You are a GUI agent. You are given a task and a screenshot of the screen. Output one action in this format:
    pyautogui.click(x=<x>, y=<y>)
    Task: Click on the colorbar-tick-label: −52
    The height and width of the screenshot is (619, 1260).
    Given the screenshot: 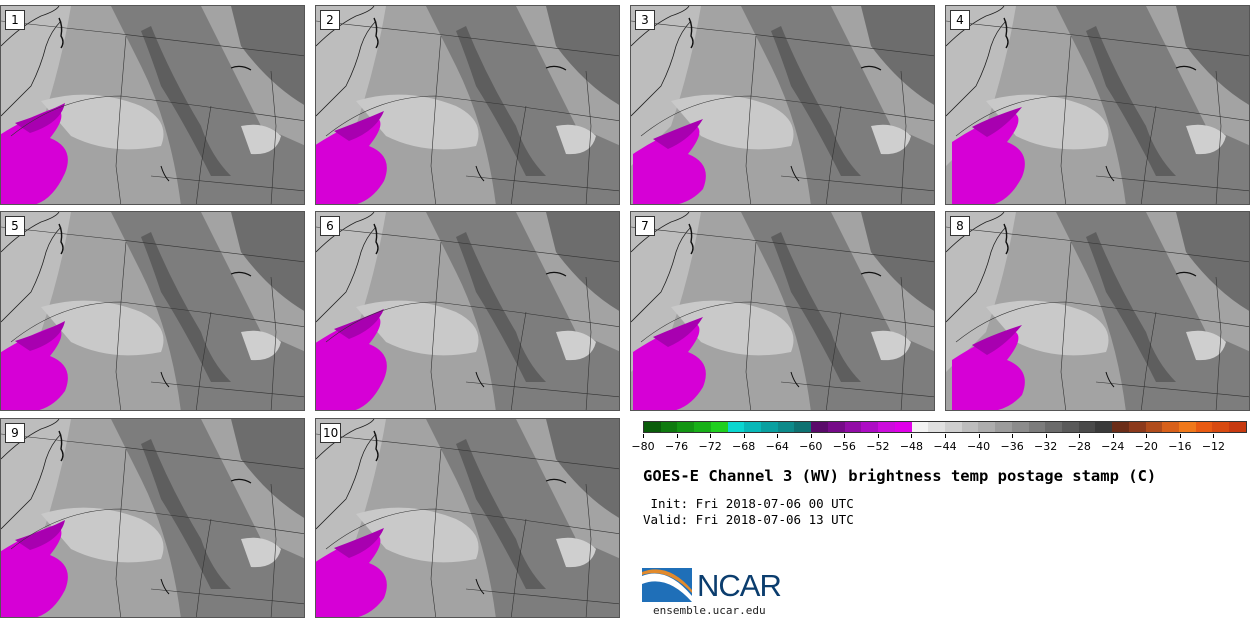 What is the action you would take?
    pyautogui.click(x=878, y=446)
    